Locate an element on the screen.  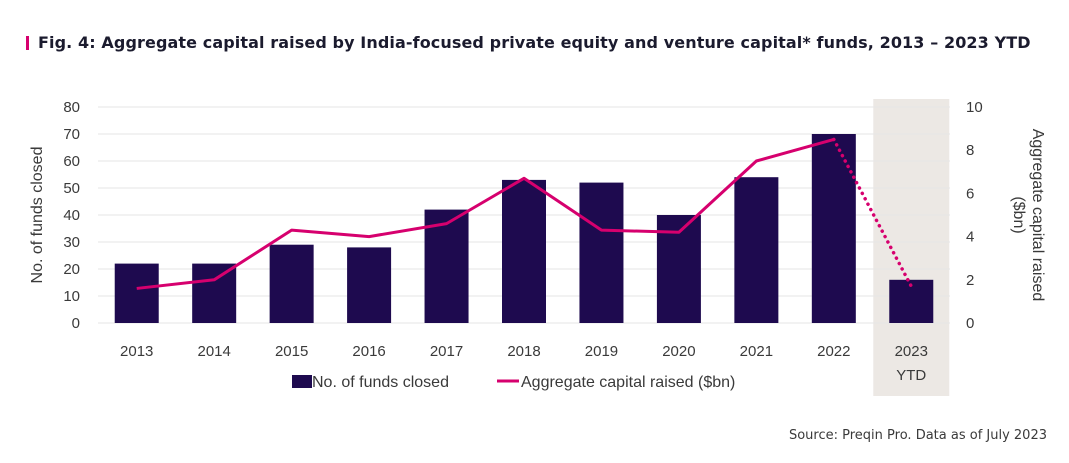
left-tick-label: 40 is located at coordinates (71, 215).